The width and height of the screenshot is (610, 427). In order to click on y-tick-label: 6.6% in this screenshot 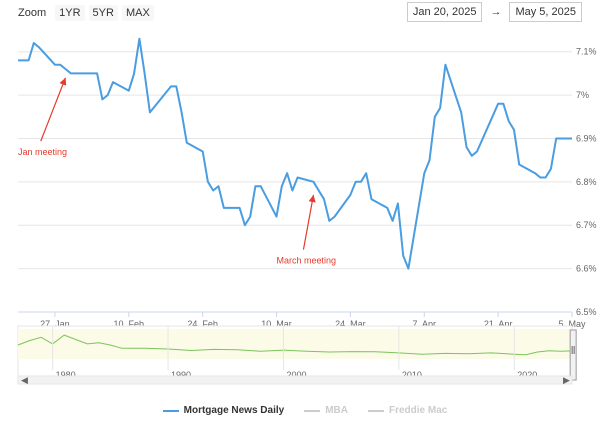, I will do `click(586, 269)`.